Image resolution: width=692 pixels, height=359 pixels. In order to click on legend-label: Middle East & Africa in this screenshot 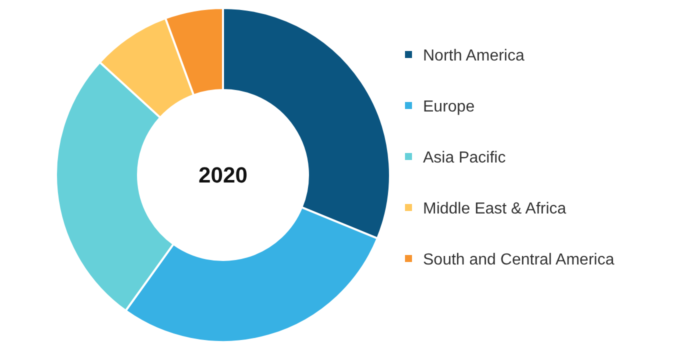, I will do `click(494, 209)`.